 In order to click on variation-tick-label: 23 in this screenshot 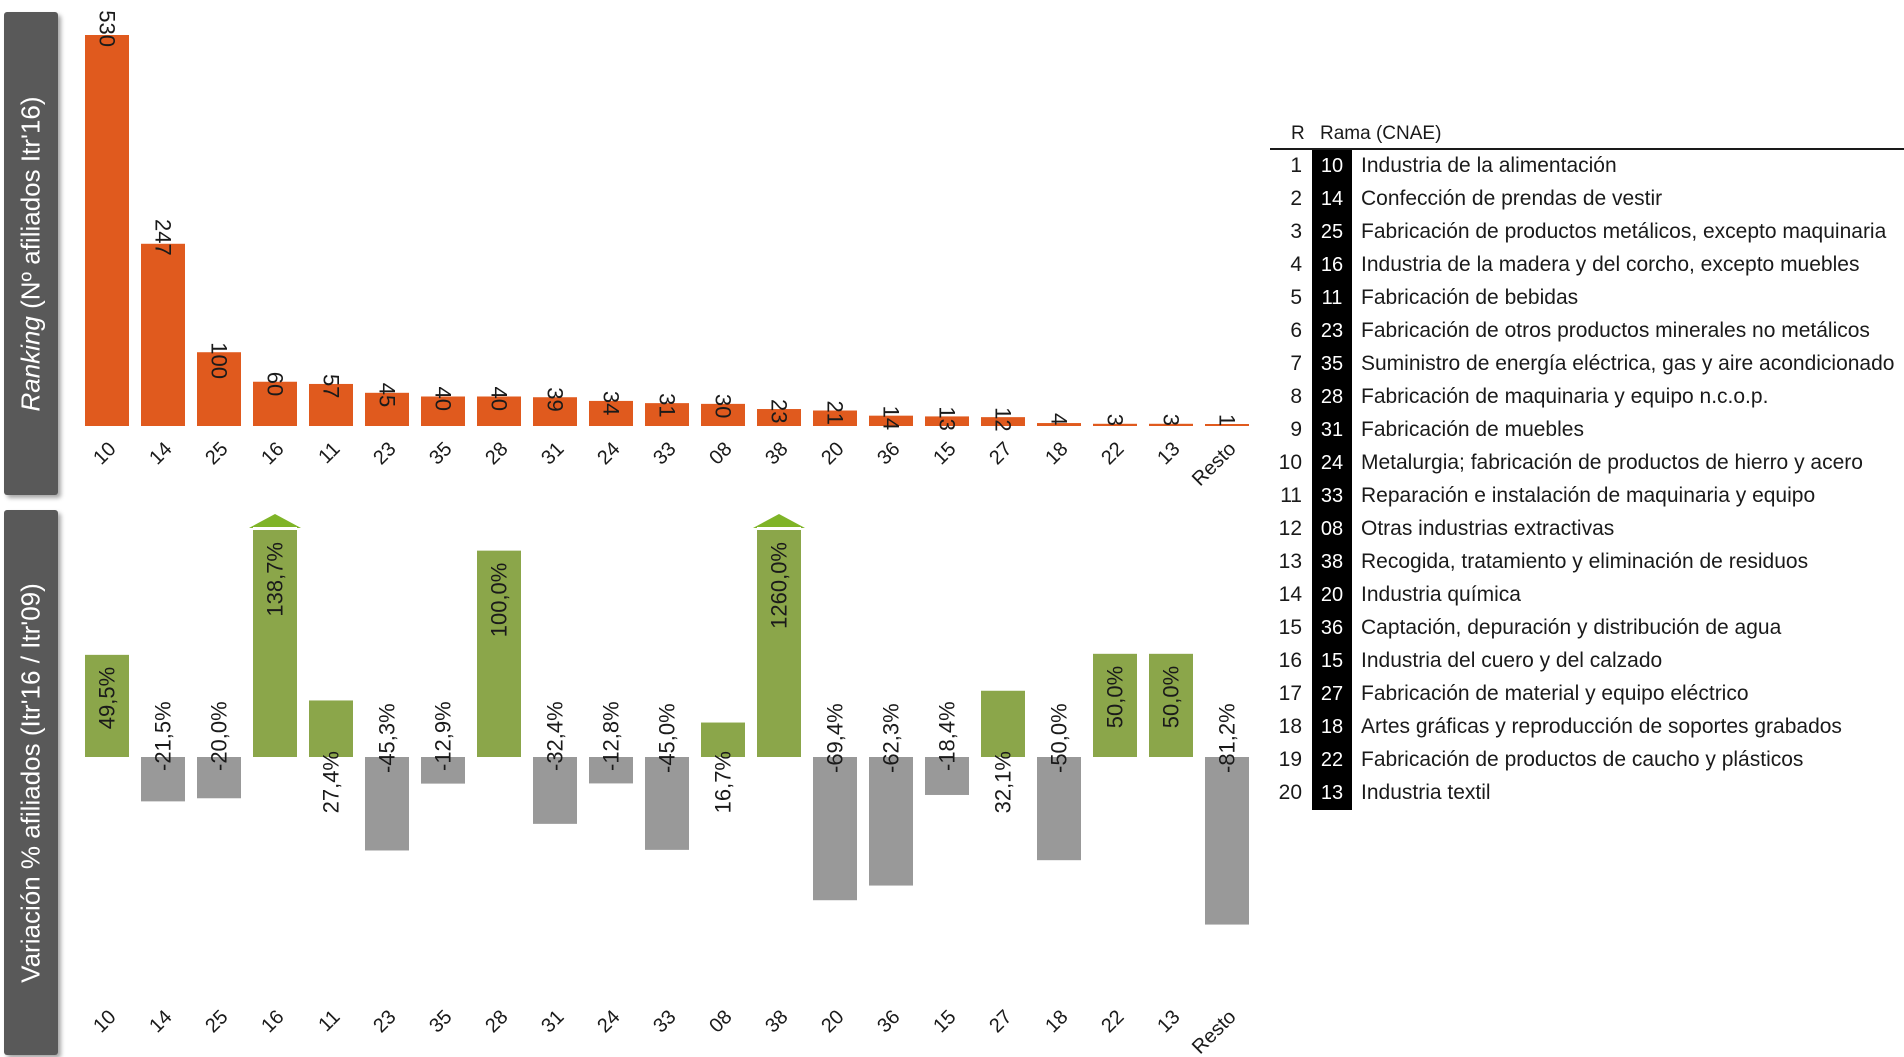, I will do `click(384, 1021)`.